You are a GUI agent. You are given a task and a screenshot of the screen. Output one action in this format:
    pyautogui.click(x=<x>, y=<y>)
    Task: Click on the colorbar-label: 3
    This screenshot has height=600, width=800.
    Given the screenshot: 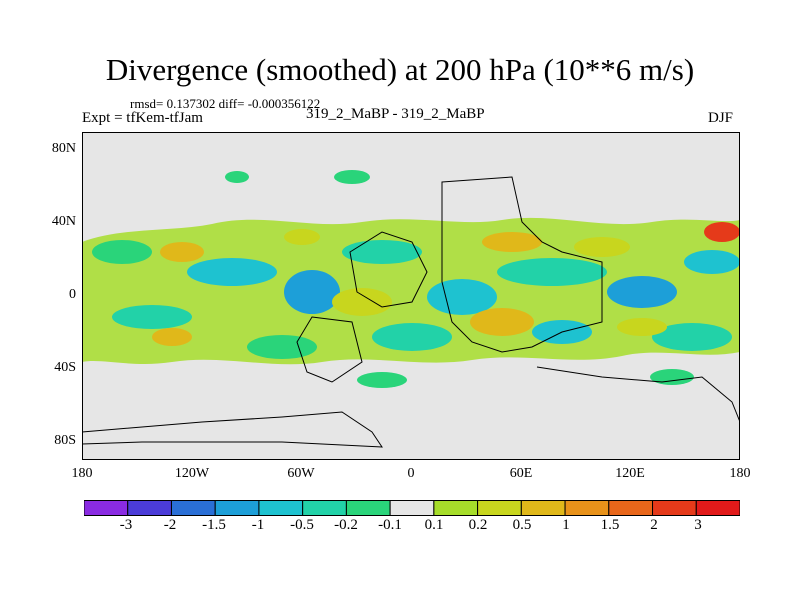 What is the action you would take?
    pyautogui.click(x=698, y=525)
    